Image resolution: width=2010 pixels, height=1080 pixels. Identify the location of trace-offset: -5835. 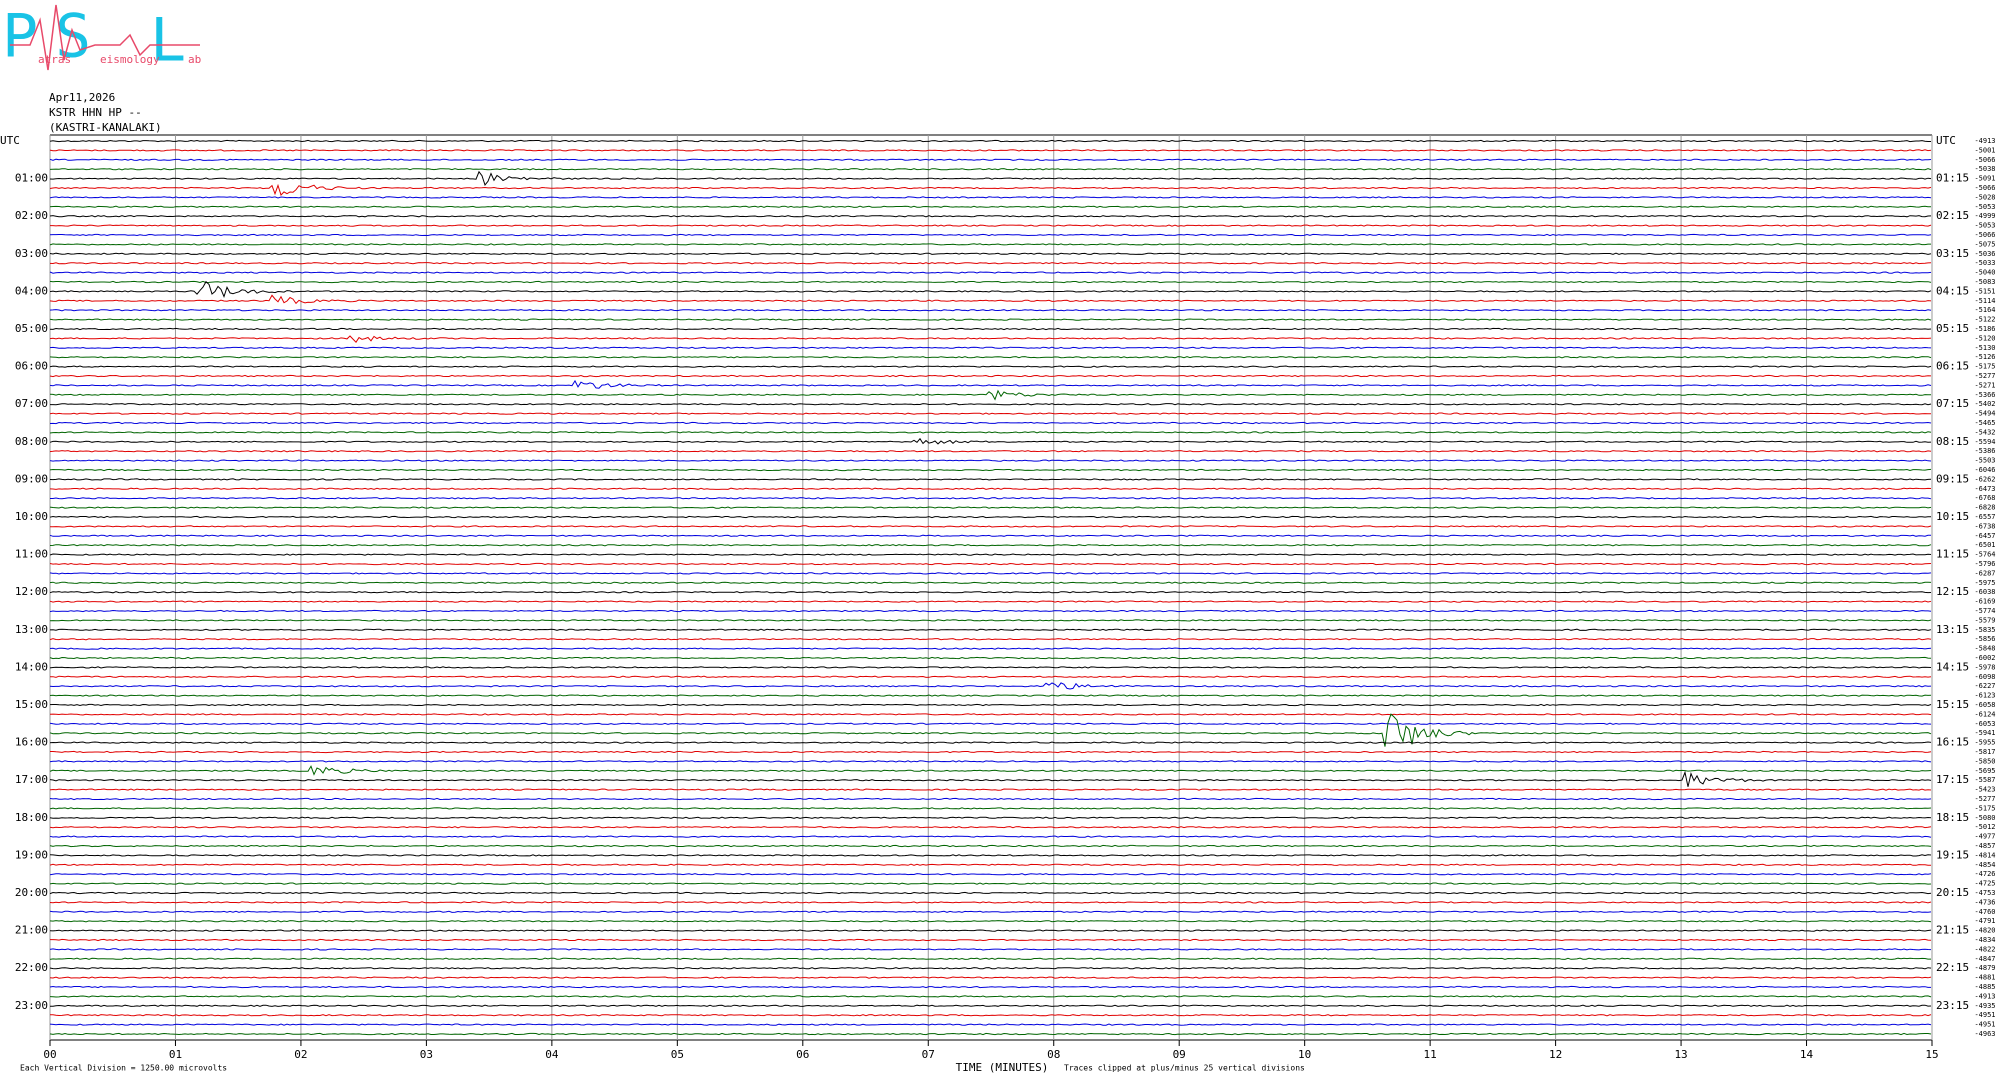
(1984, 630).